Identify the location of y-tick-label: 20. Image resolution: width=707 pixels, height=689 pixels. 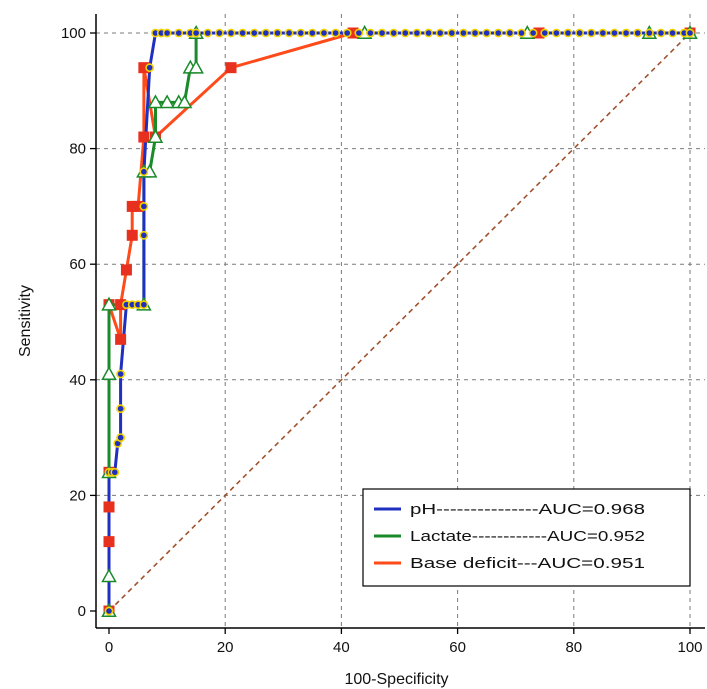
(77, 495).